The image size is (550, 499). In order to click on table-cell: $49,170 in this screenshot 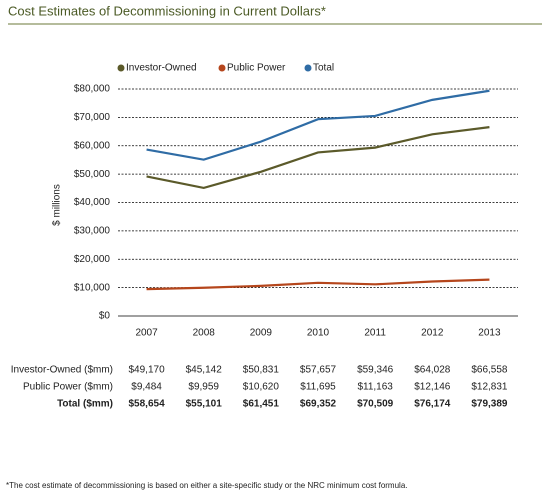, I will do `click(146, 370)`.